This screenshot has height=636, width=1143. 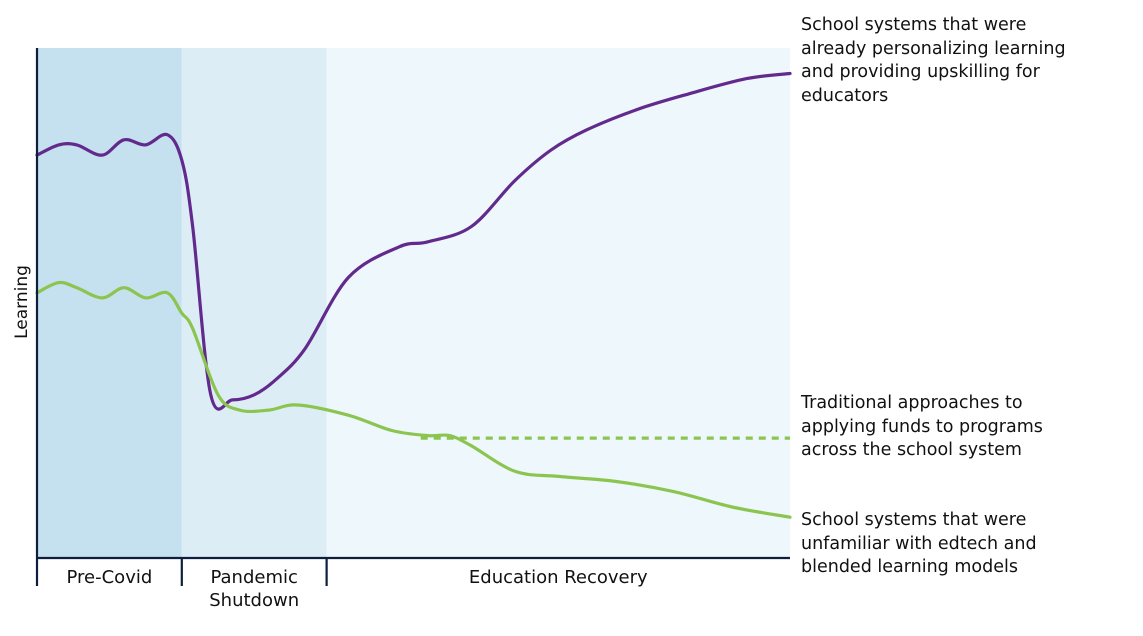 What do you see at coordinates (845, 95) in the screenshot?
I see `annotation-line: educators` at bounding box center [845, 95].